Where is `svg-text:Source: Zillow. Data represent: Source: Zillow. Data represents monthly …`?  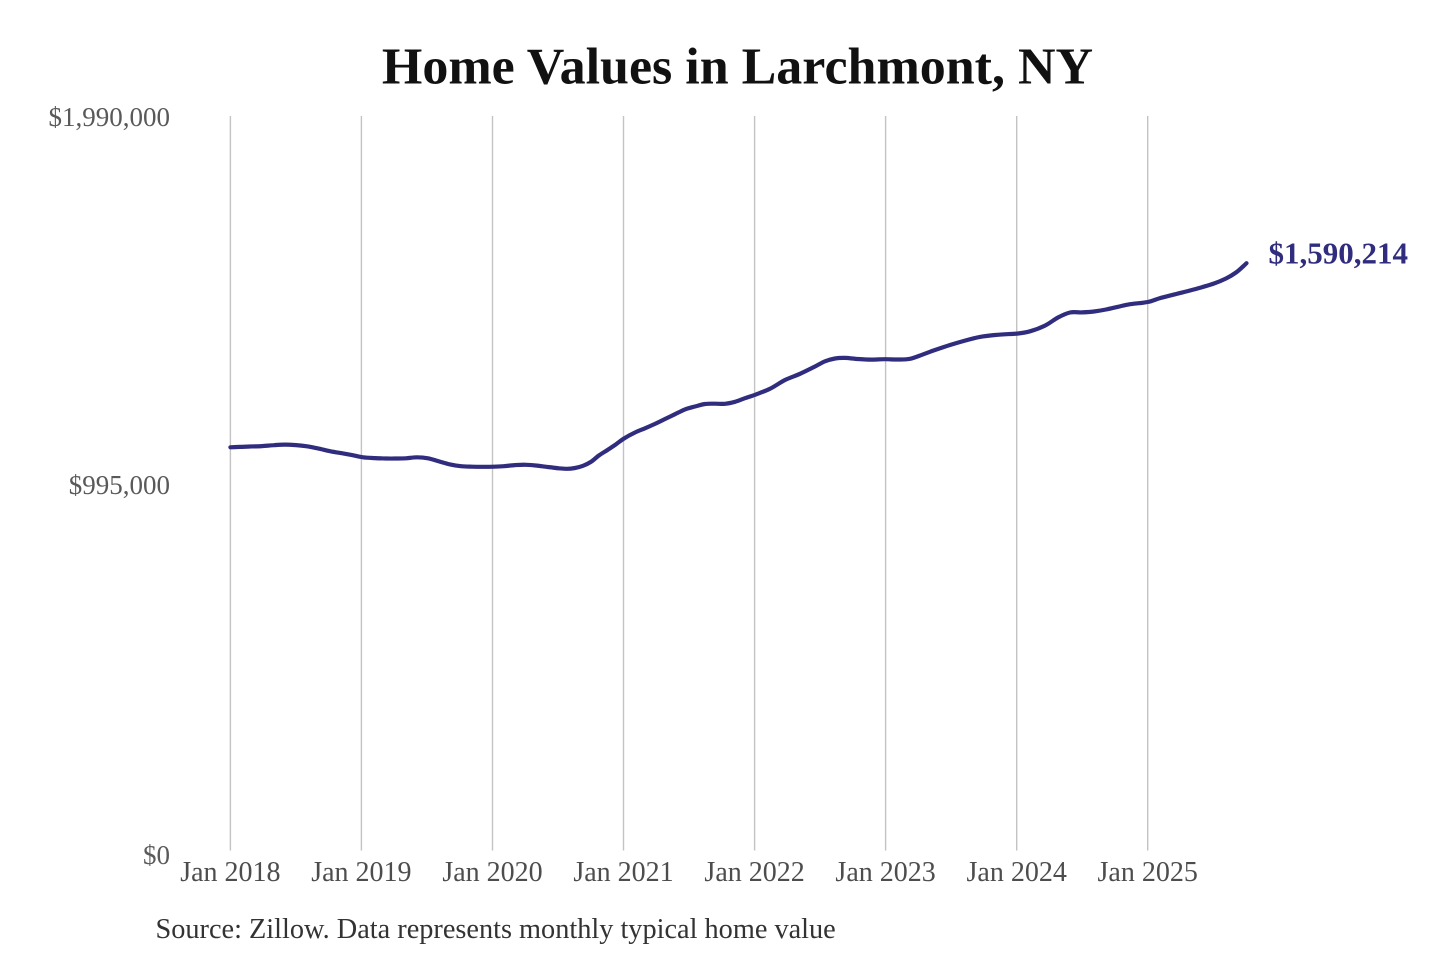
svg-text:Source: Zillow. Data represent: Source: Zillow. Data represents monthly … is located at coordinates (496, 929).